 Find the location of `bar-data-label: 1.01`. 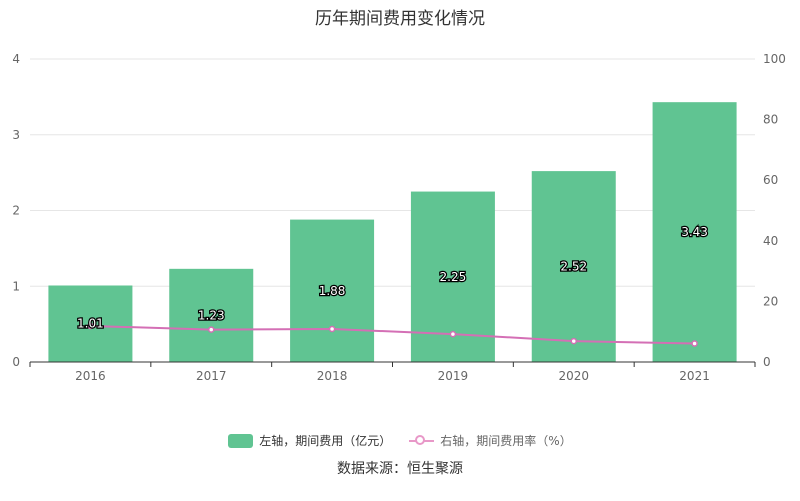

bar-data-label: 1.01 is located at coordinates (90, 324).